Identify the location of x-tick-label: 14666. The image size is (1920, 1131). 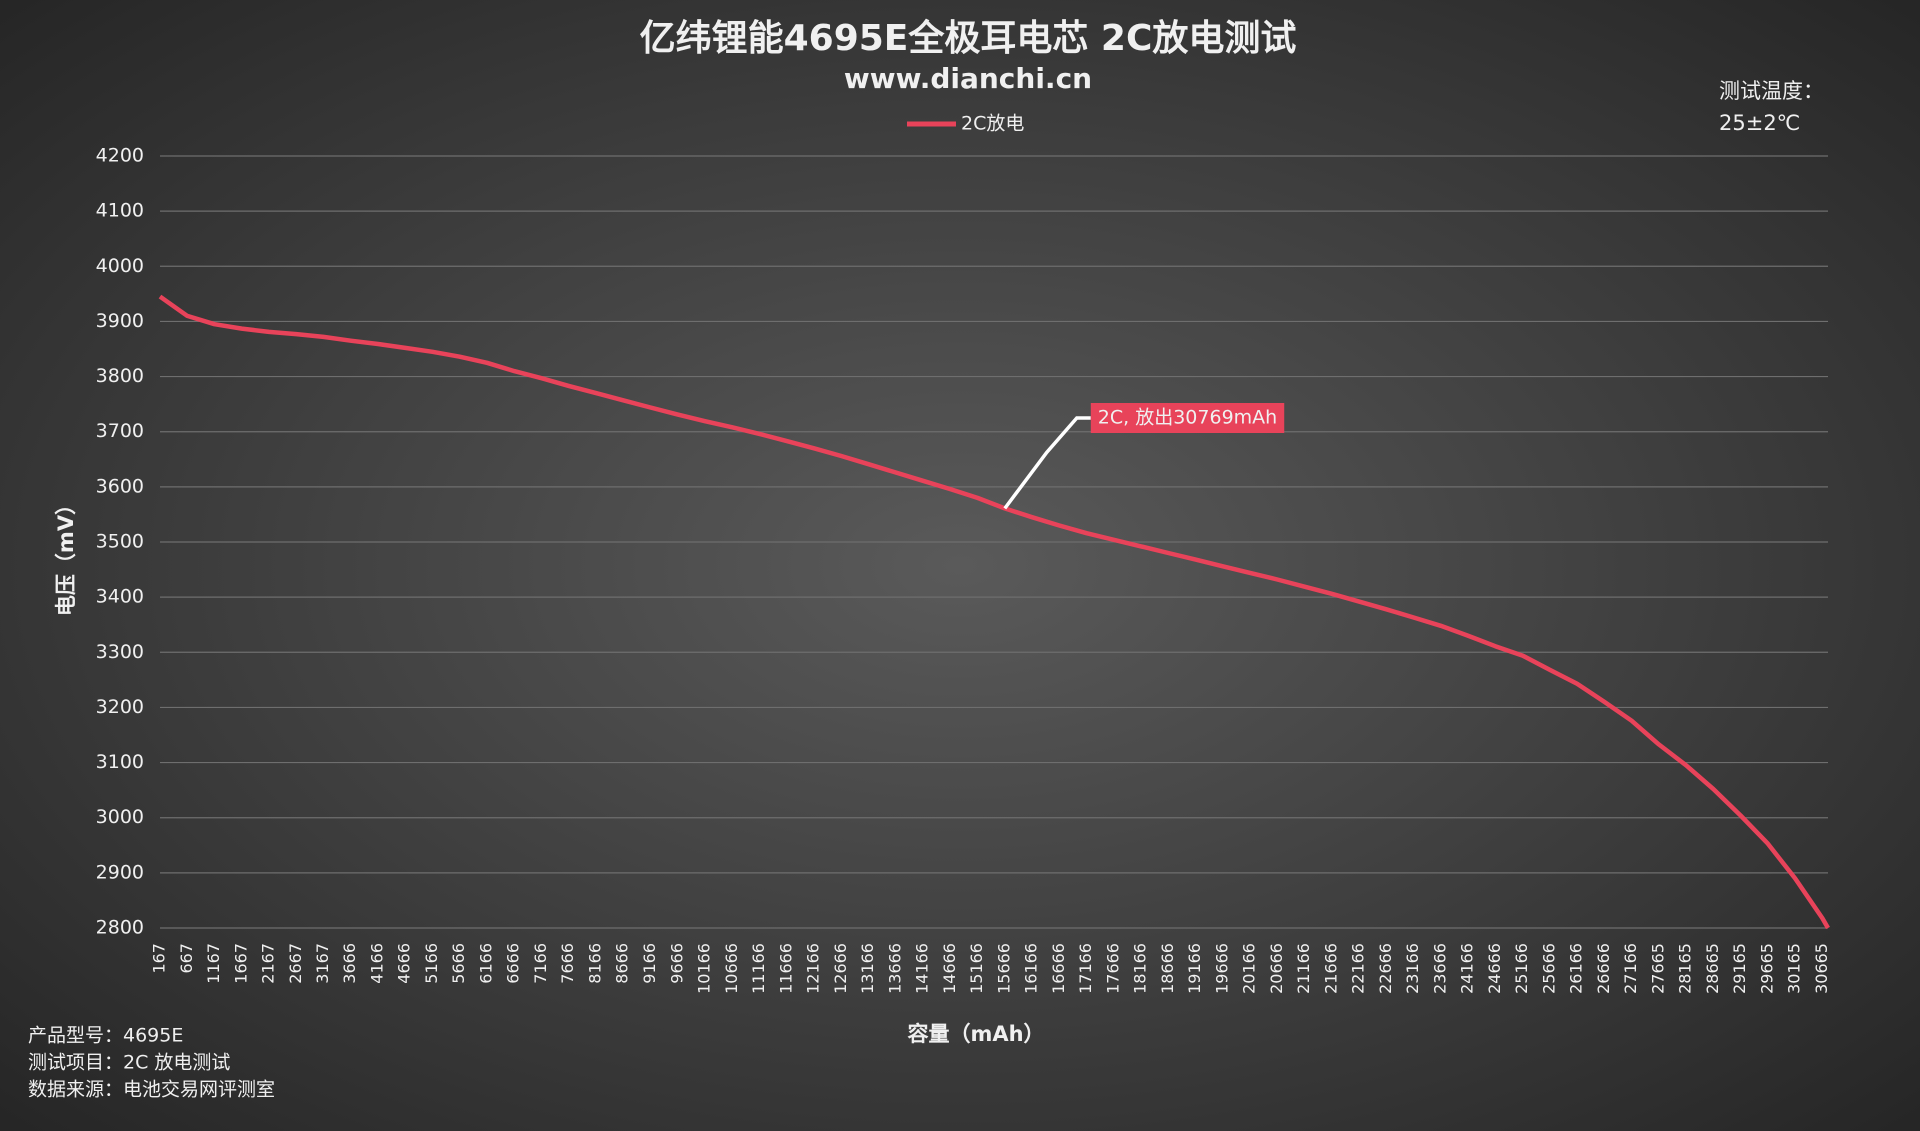
(949, 968).